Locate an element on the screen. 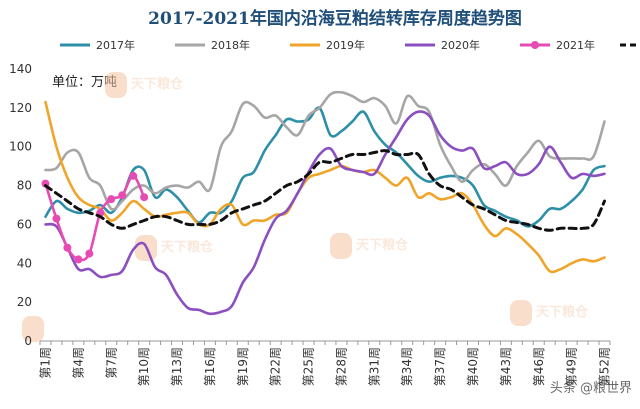 The image size is (640, 409). x-tick-label: 第10周 is located at coordinates (144, 366).